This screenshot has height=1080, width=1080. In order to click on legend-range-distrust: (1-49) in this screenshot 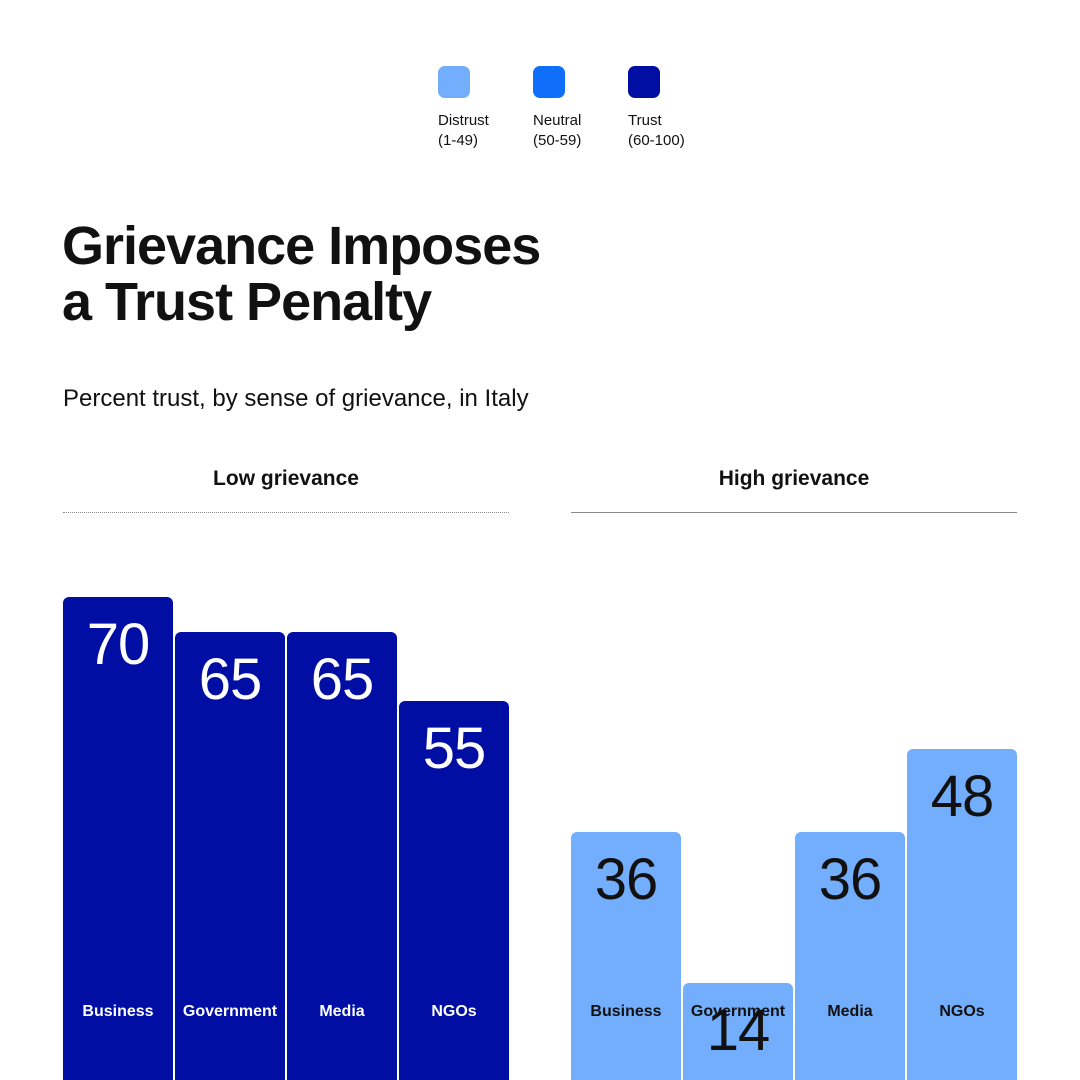, I will do `click(458, 140)`.